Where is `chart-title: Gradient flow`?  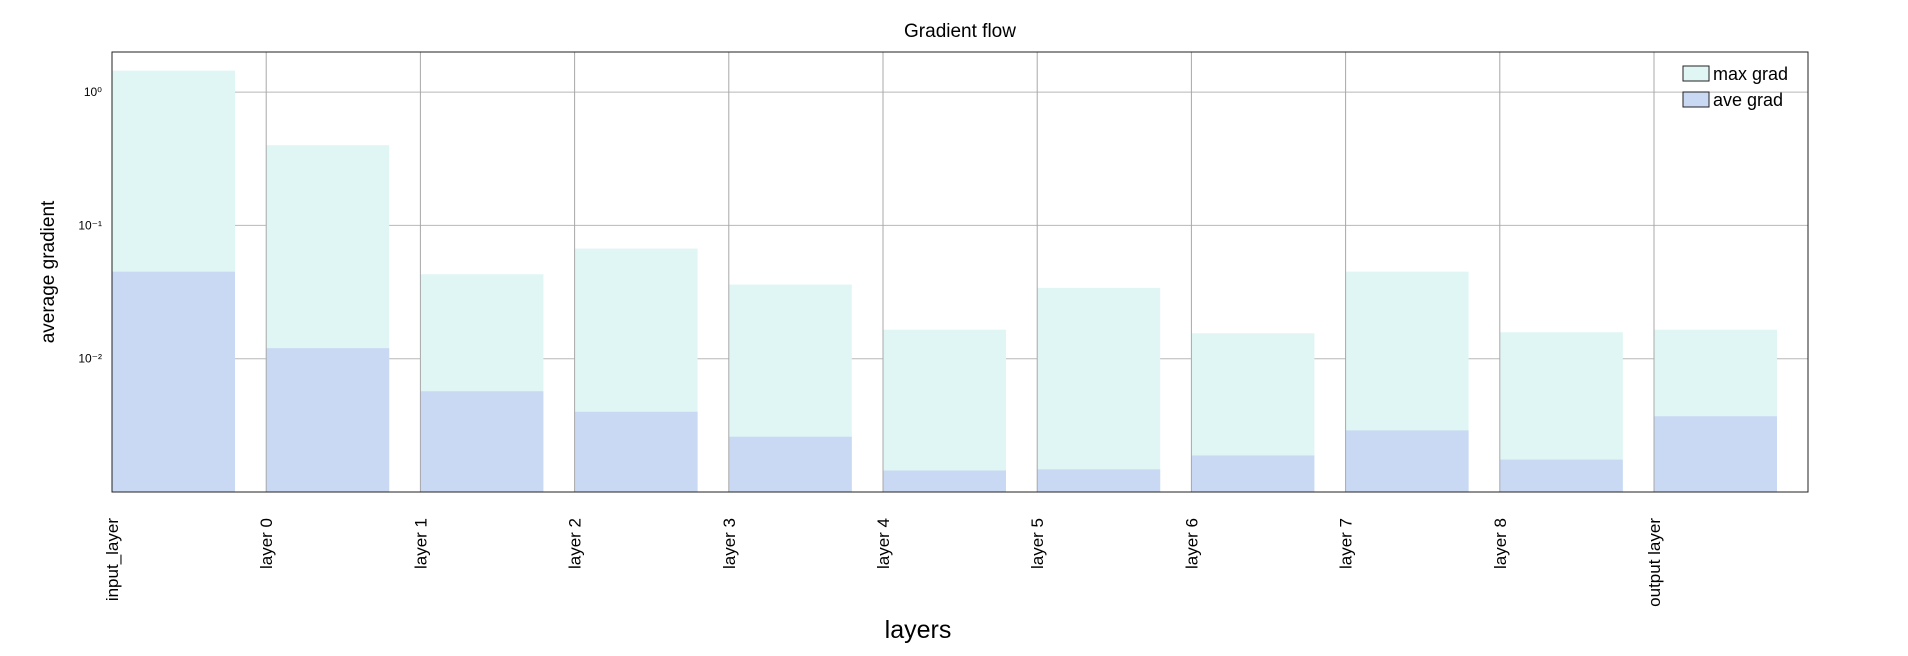 chart-title: Gradient flow is located at coordinates (960, 31).